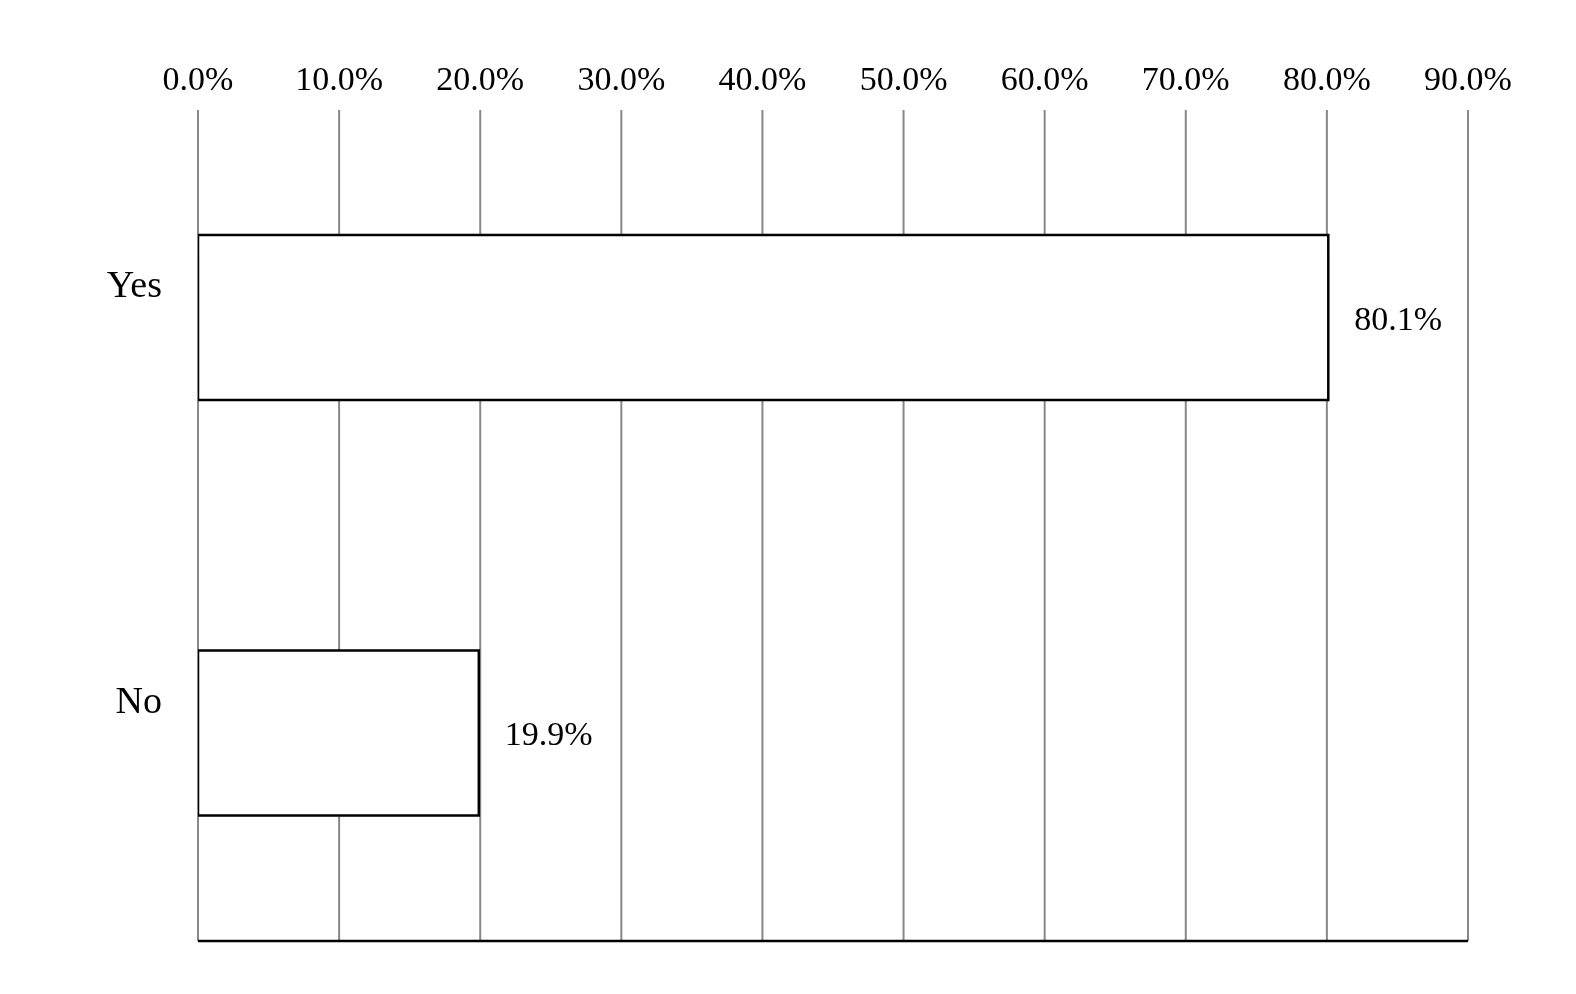  Describe the element at coordinates (198, 78) in the screenshot. I see `x-tick-label: 0.0%` at that location.